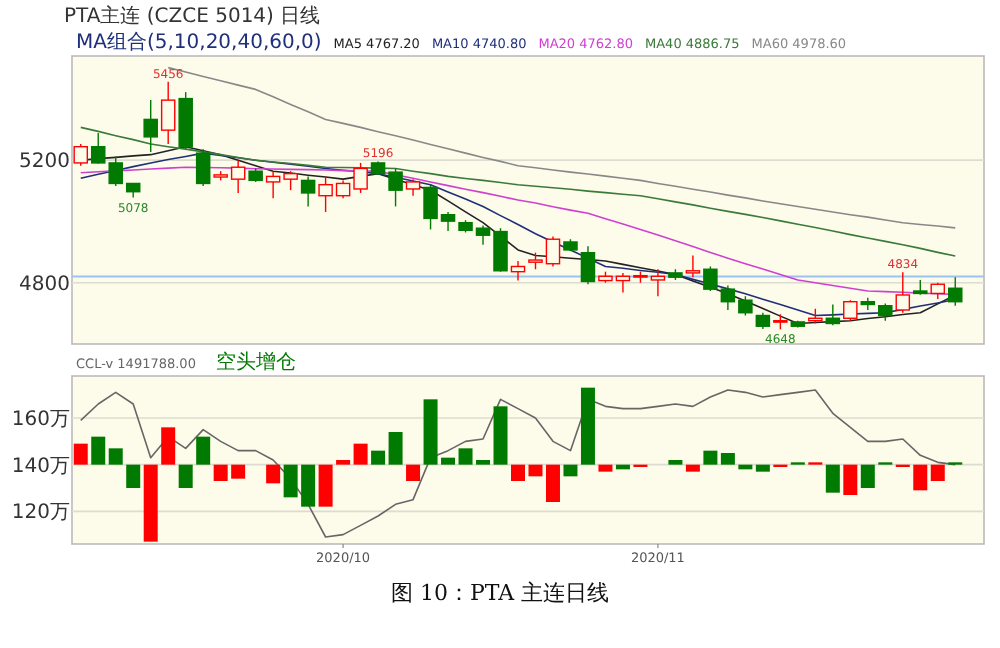 Image resolution: width=1000 pixels, height=648 pixels. Describe the element at coordinates (500, 593) in the screenshot. I see `text: 图 10：PTA 主连日线` at that location.